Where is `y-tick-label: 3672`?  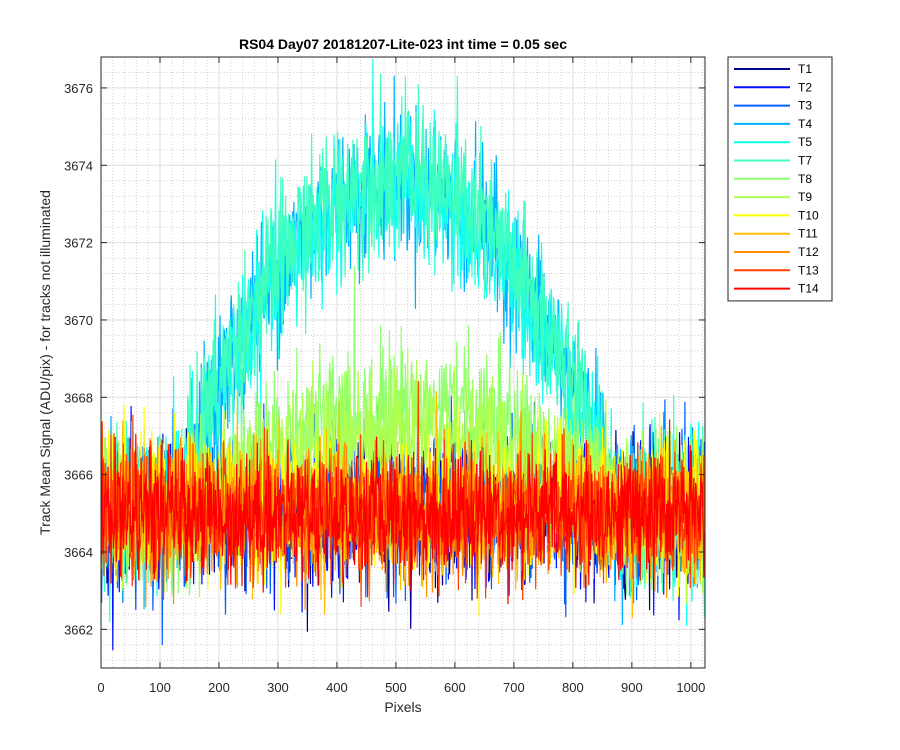 y-tick-label: 3672 is located at coordinates (78, 243).